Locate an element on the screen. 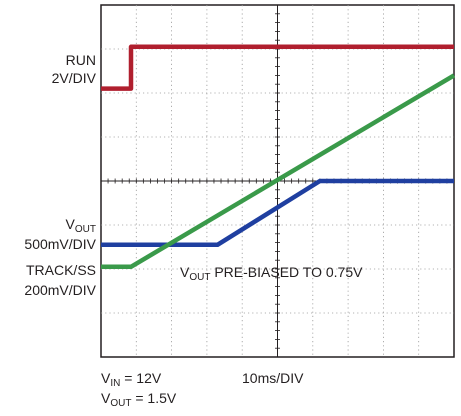 This screenshot has height=416, width=461. track-channel-name: TRACK/SS is located at coordinates (60, 270).